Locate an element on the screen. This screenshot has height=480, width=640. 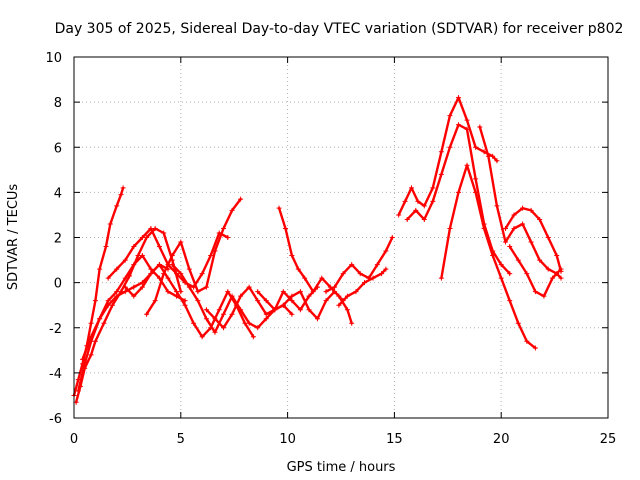
y-tick-label: 6 is located at coordinates (58, 148).